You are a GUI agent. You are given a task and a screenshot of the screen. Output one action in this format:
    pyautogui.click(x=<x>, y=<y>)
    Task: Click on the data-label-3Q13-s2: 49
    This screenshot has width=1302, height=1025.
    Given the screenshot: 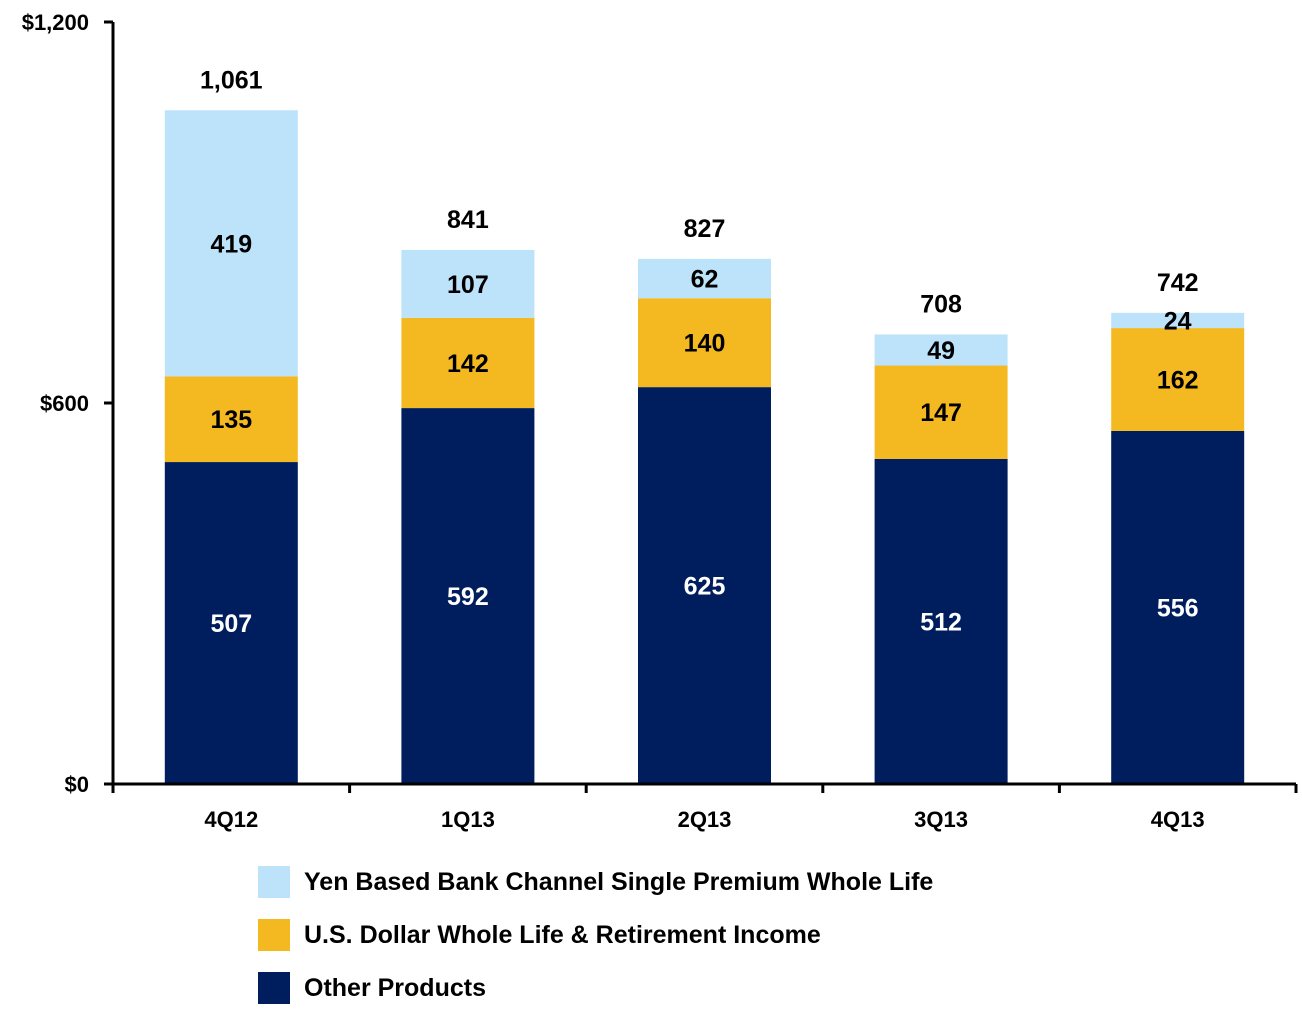 What is the action you would take?
    pyautogui.click(x=941, y=351)
    